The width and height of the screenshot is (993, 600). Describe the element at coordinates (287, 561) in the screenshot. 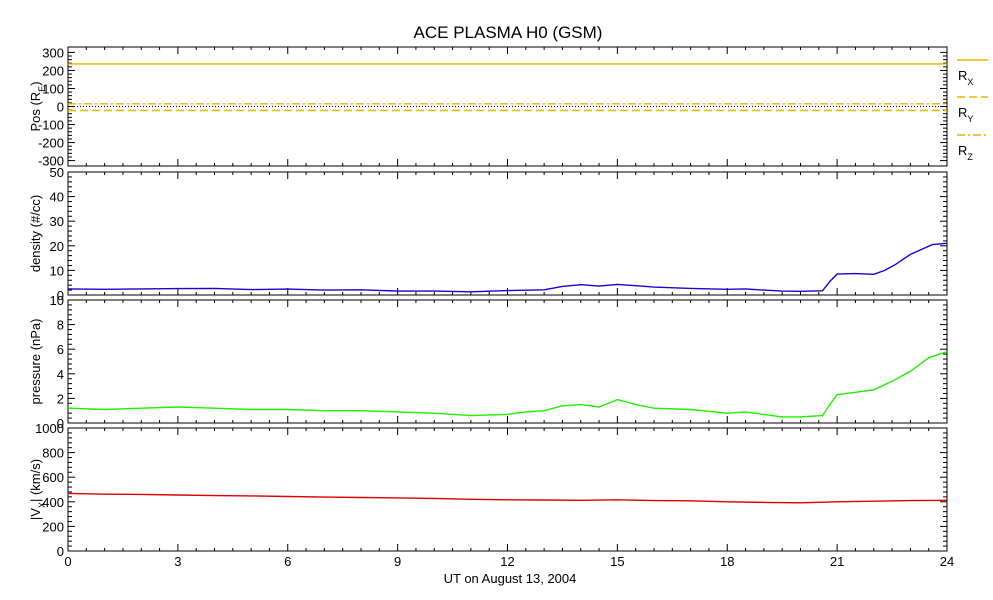

I see `x-tick-label: 6` at that location.